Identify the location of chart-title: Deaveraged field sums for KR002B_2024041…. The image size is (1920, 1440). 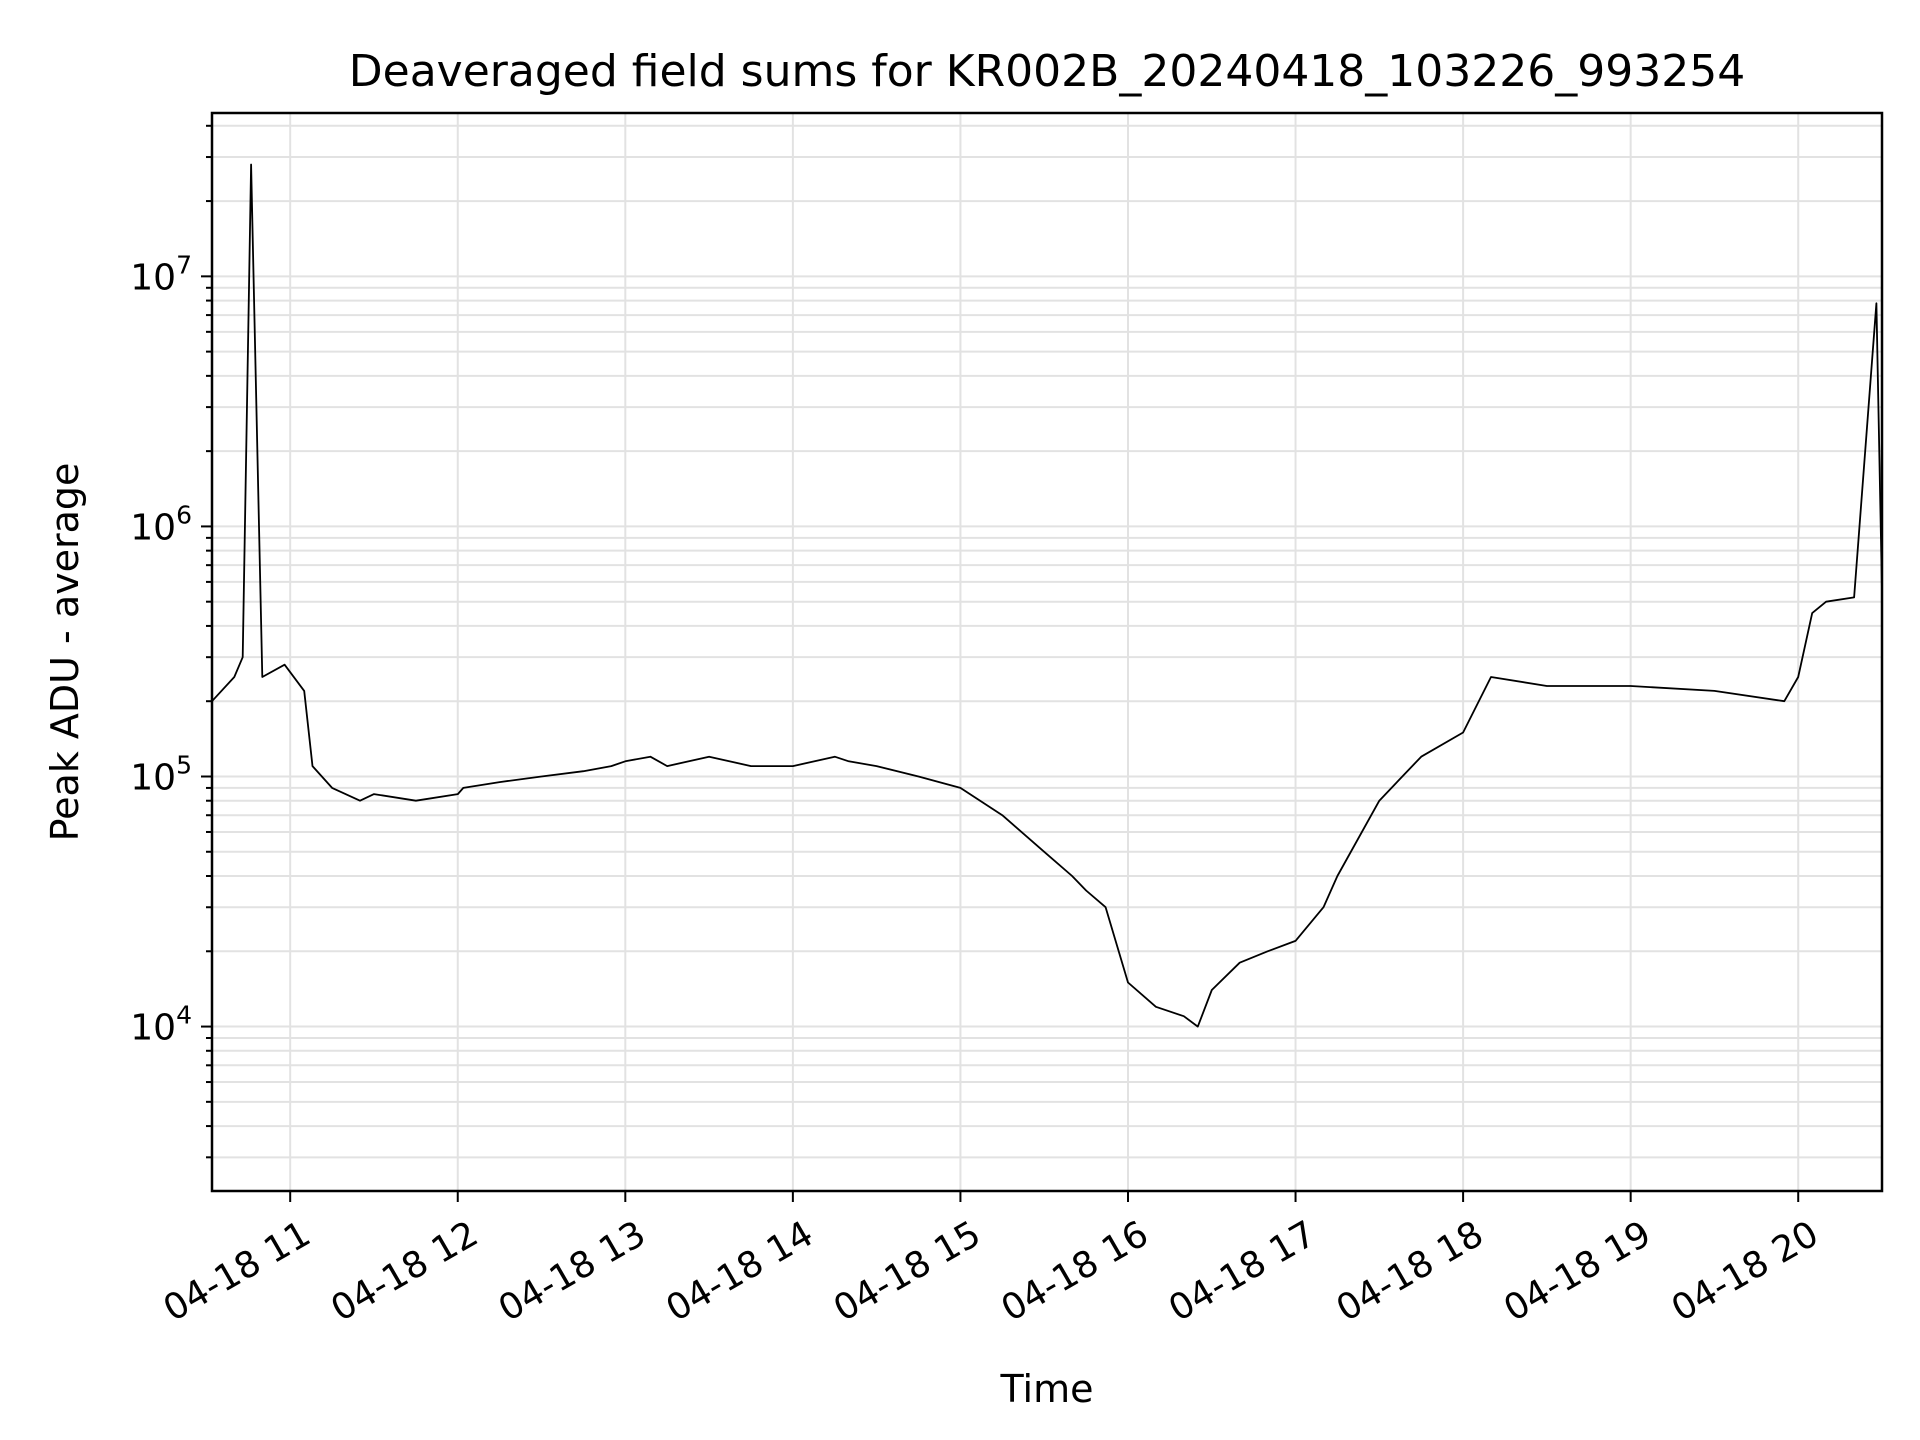
(1047, 71).